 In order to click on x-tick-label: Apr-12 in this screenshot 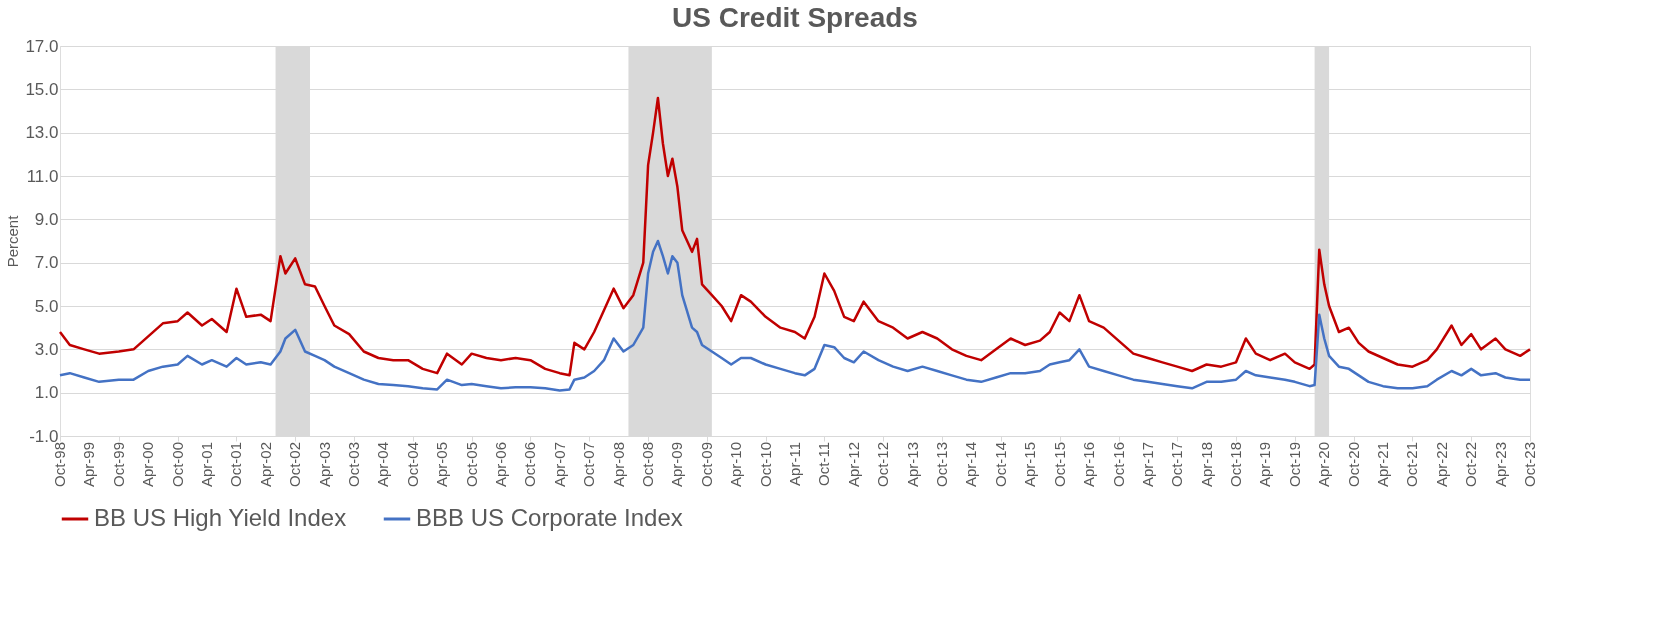, I will do `click(853, 465)`.